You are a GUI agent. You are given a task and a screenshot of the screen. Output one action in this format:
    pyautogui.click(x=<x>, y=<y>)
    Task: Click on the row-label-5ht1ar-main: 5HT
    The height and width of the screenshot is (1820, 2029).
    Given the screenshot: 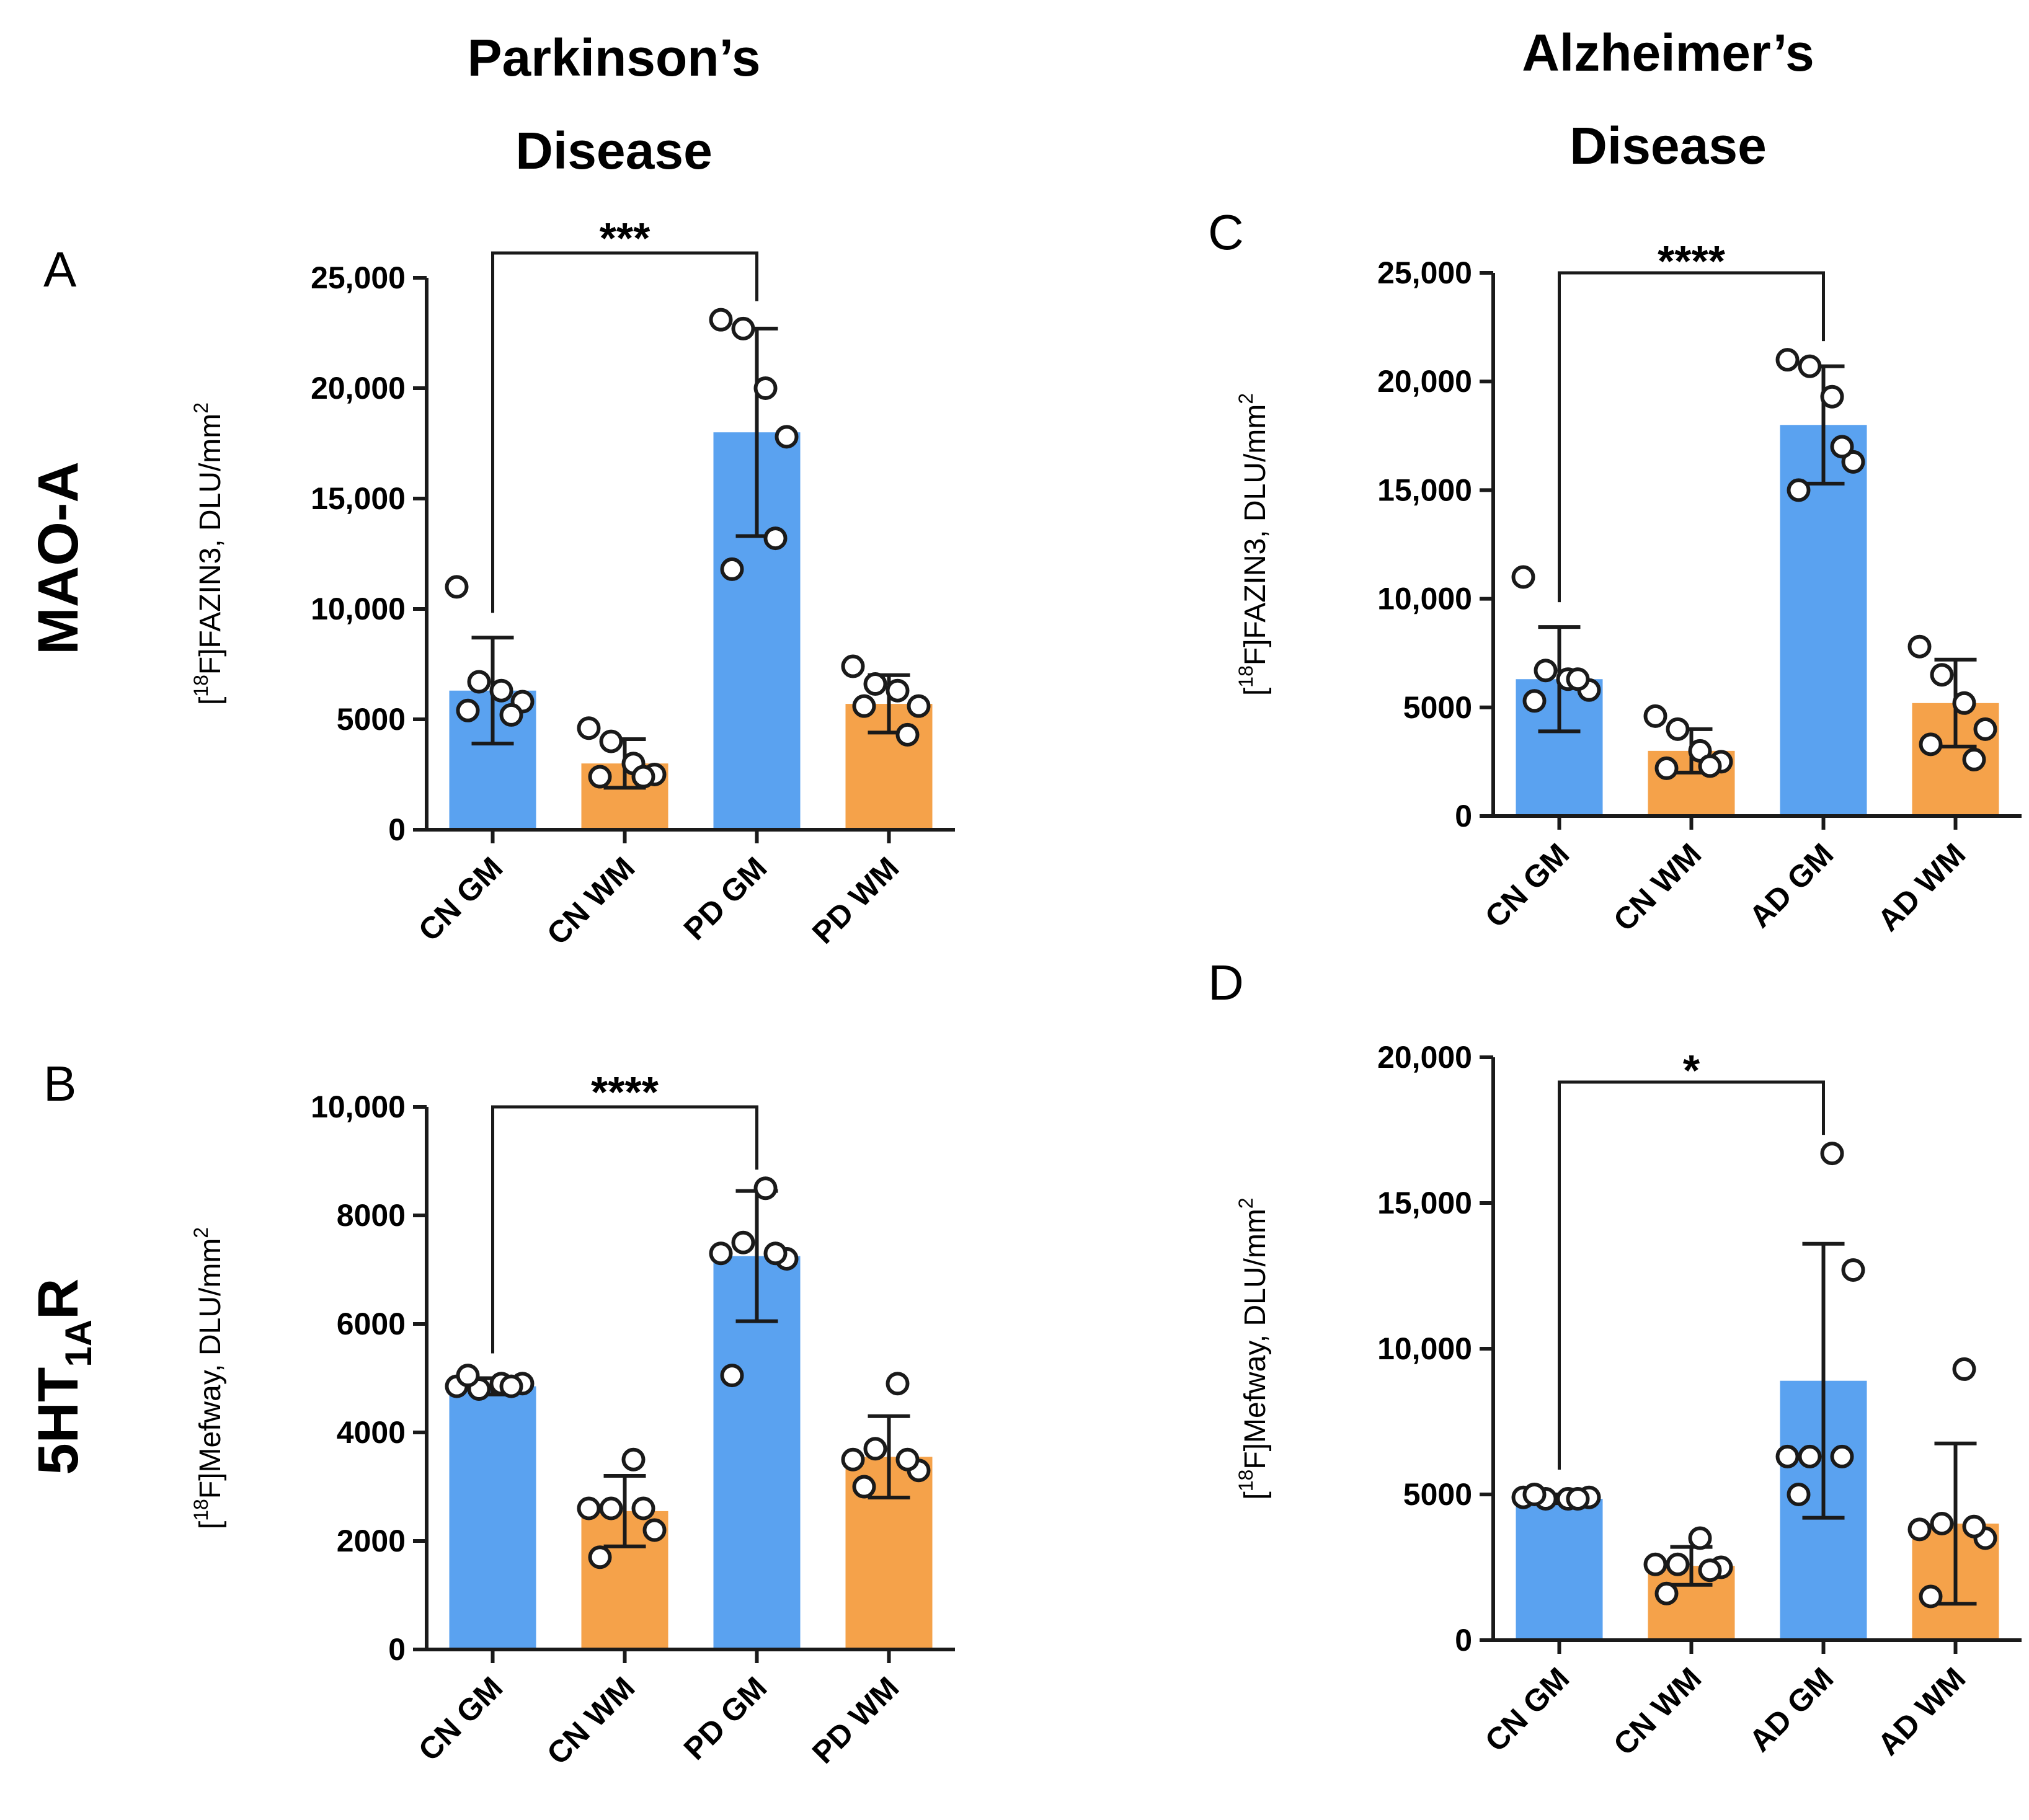 What is the action you would take?
    pyautogui.click(x=58, y=1421)
    